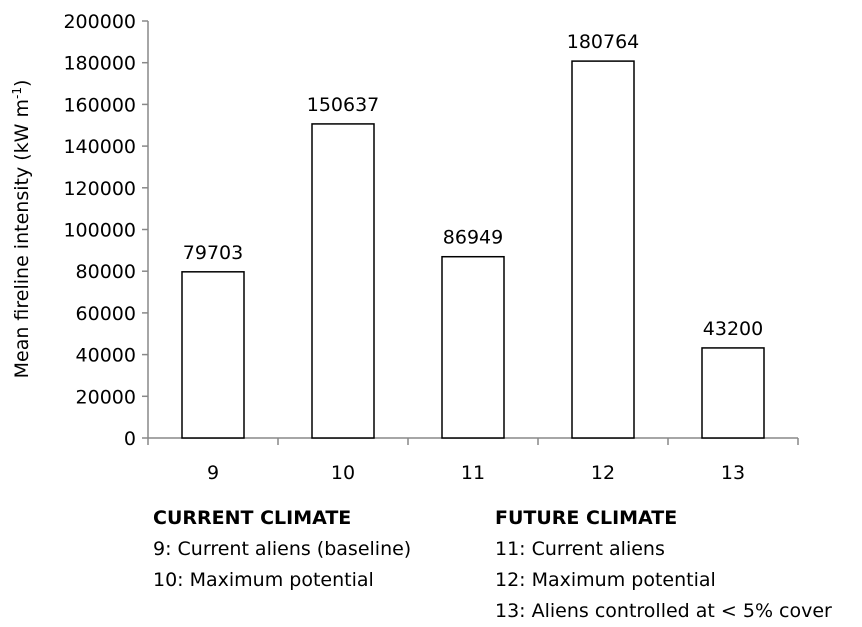 Image resolution: width=862 pixels, height=627 pixels. I want to click on legend-heading-future: FUTURE CLIMATE, so click(586, 518).